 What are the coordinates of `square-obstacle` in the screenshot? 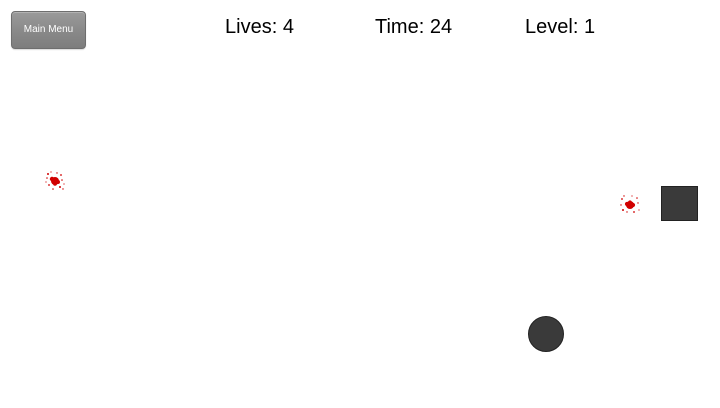 It's located at (679, 203).